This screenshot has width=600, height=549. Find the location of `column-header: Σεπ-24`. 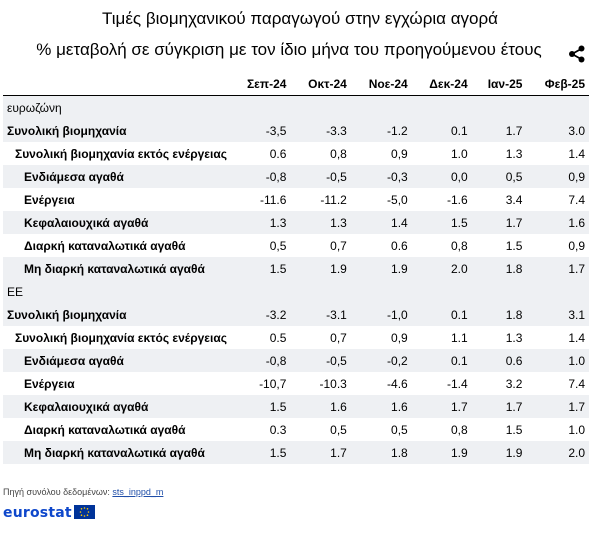

column-header: Σεπ-24 is located at coordinates (260, 84).